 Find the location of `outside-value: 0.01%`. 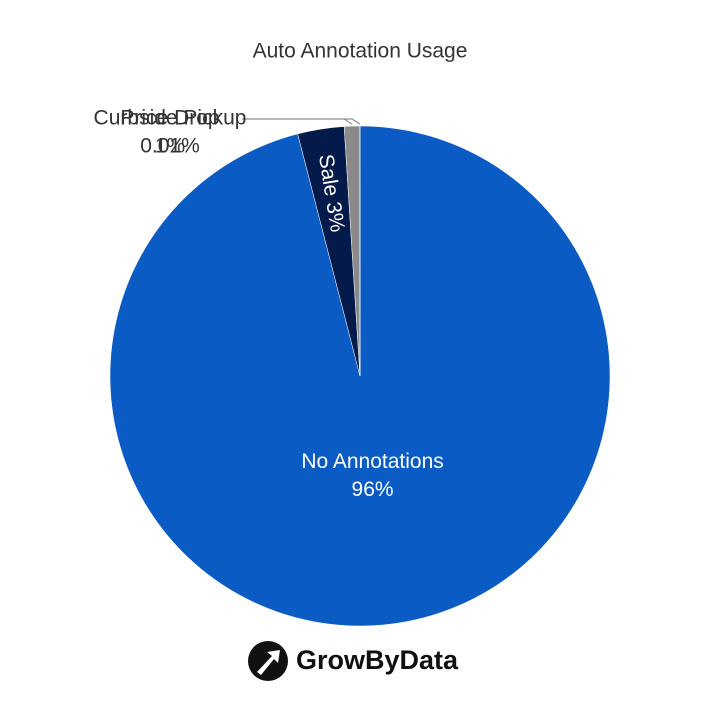

outside-value: 0.01% is located at coordinates (170, 146).